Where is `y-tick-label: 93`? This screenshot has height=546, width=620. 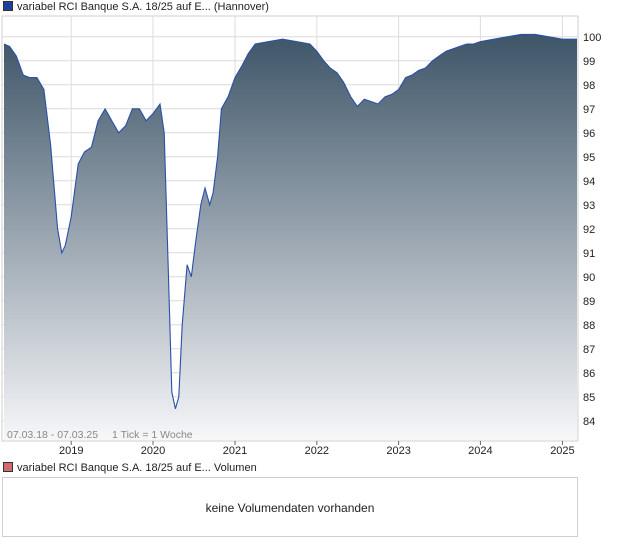
y-tick-label: 93 is located at coordinates (589, 206).